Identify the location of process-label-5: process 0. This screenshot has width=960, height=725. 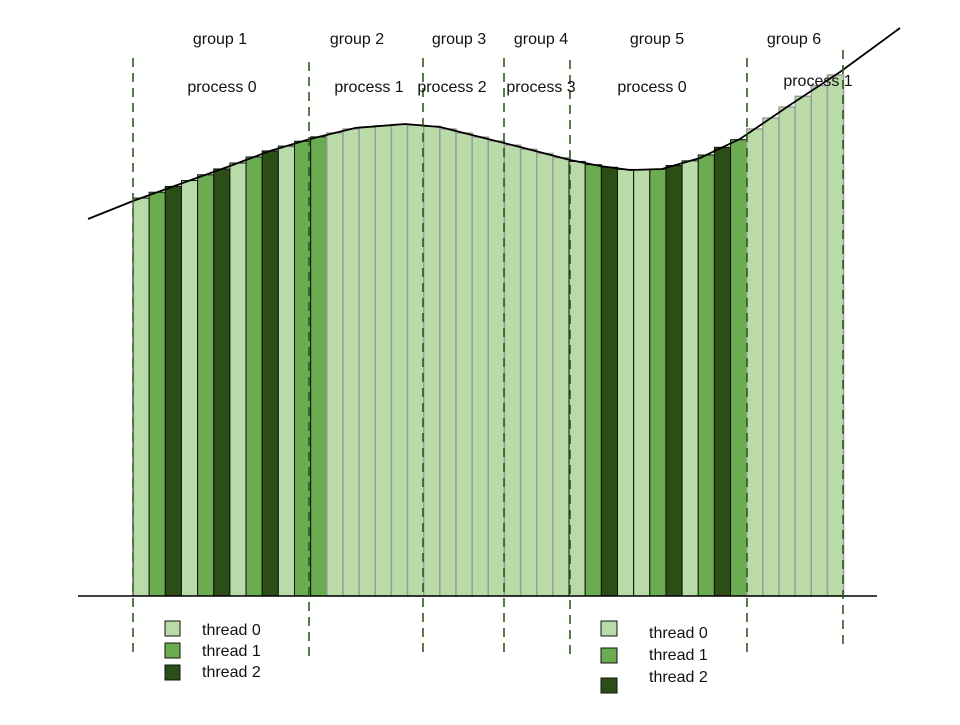
(651, 87).